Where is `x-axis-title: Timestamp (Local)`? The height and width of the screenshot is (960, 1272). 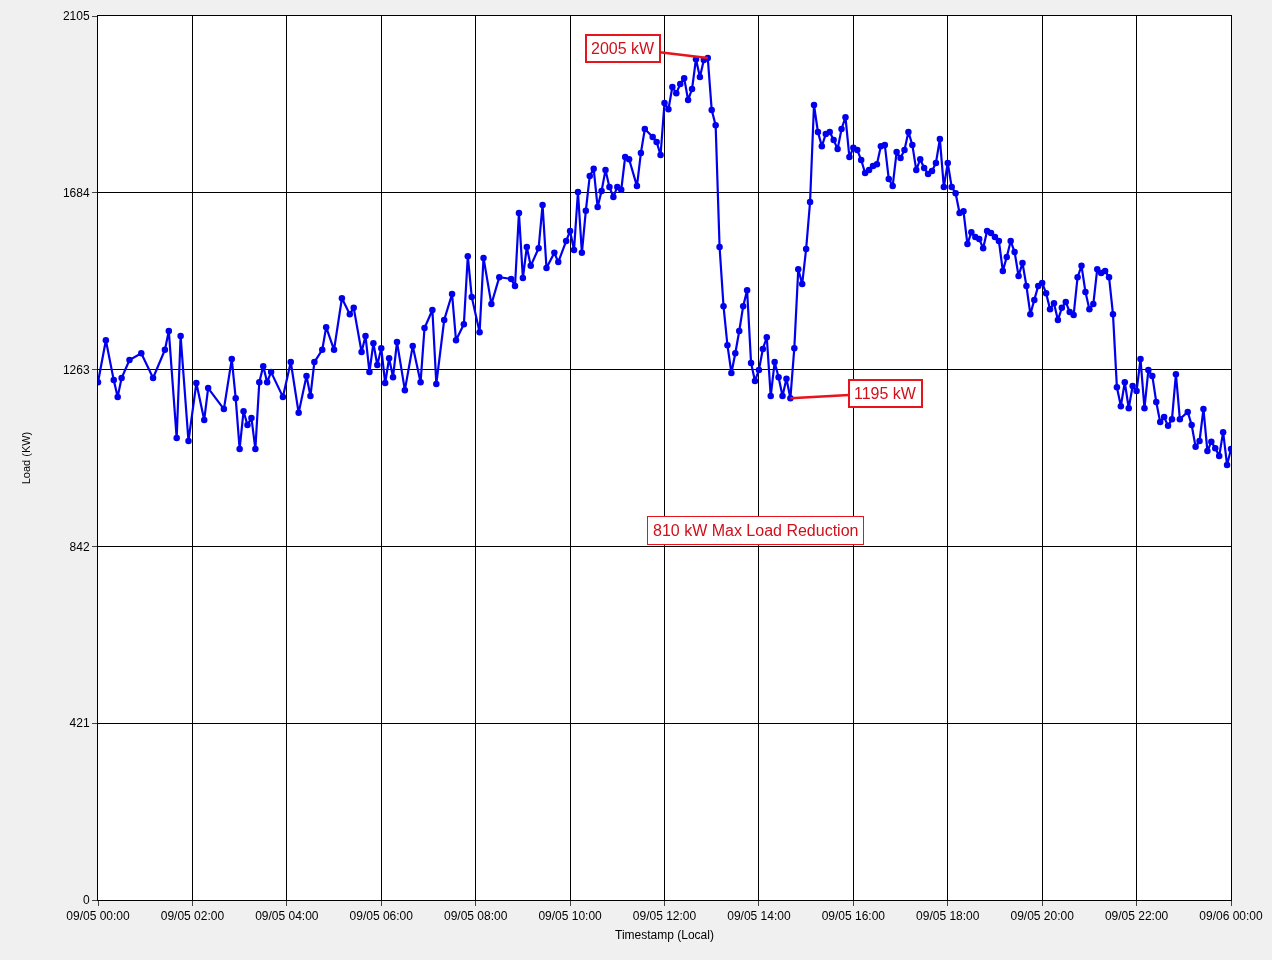
x-axis-title: Timestamp (Local) is located at coordinates (664, 935).